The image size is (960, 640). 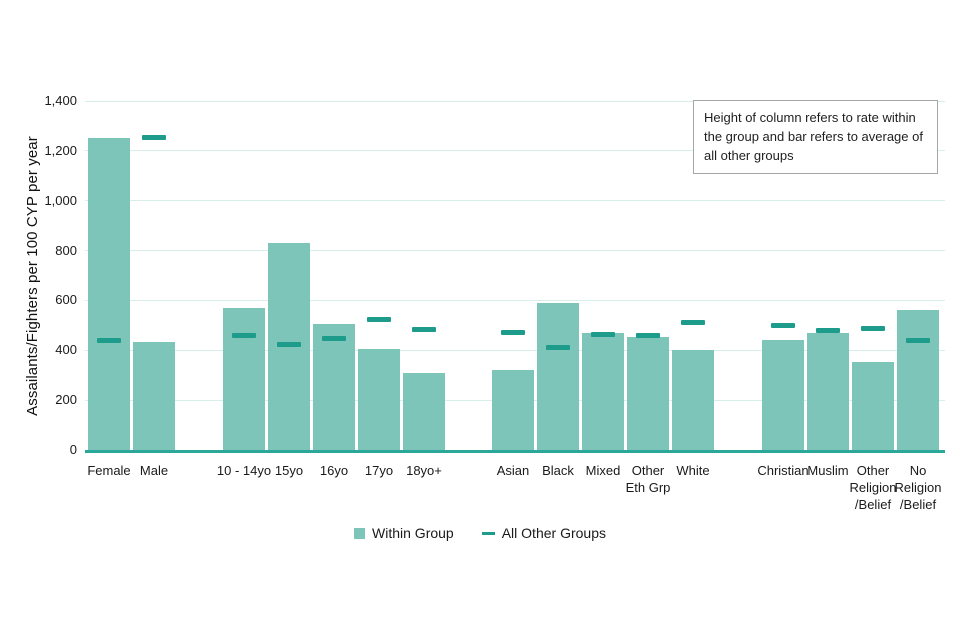 What do you see at coordinates (109, 294) in the screenshot?
I see `bar-female` at bounding box center [109, 294].